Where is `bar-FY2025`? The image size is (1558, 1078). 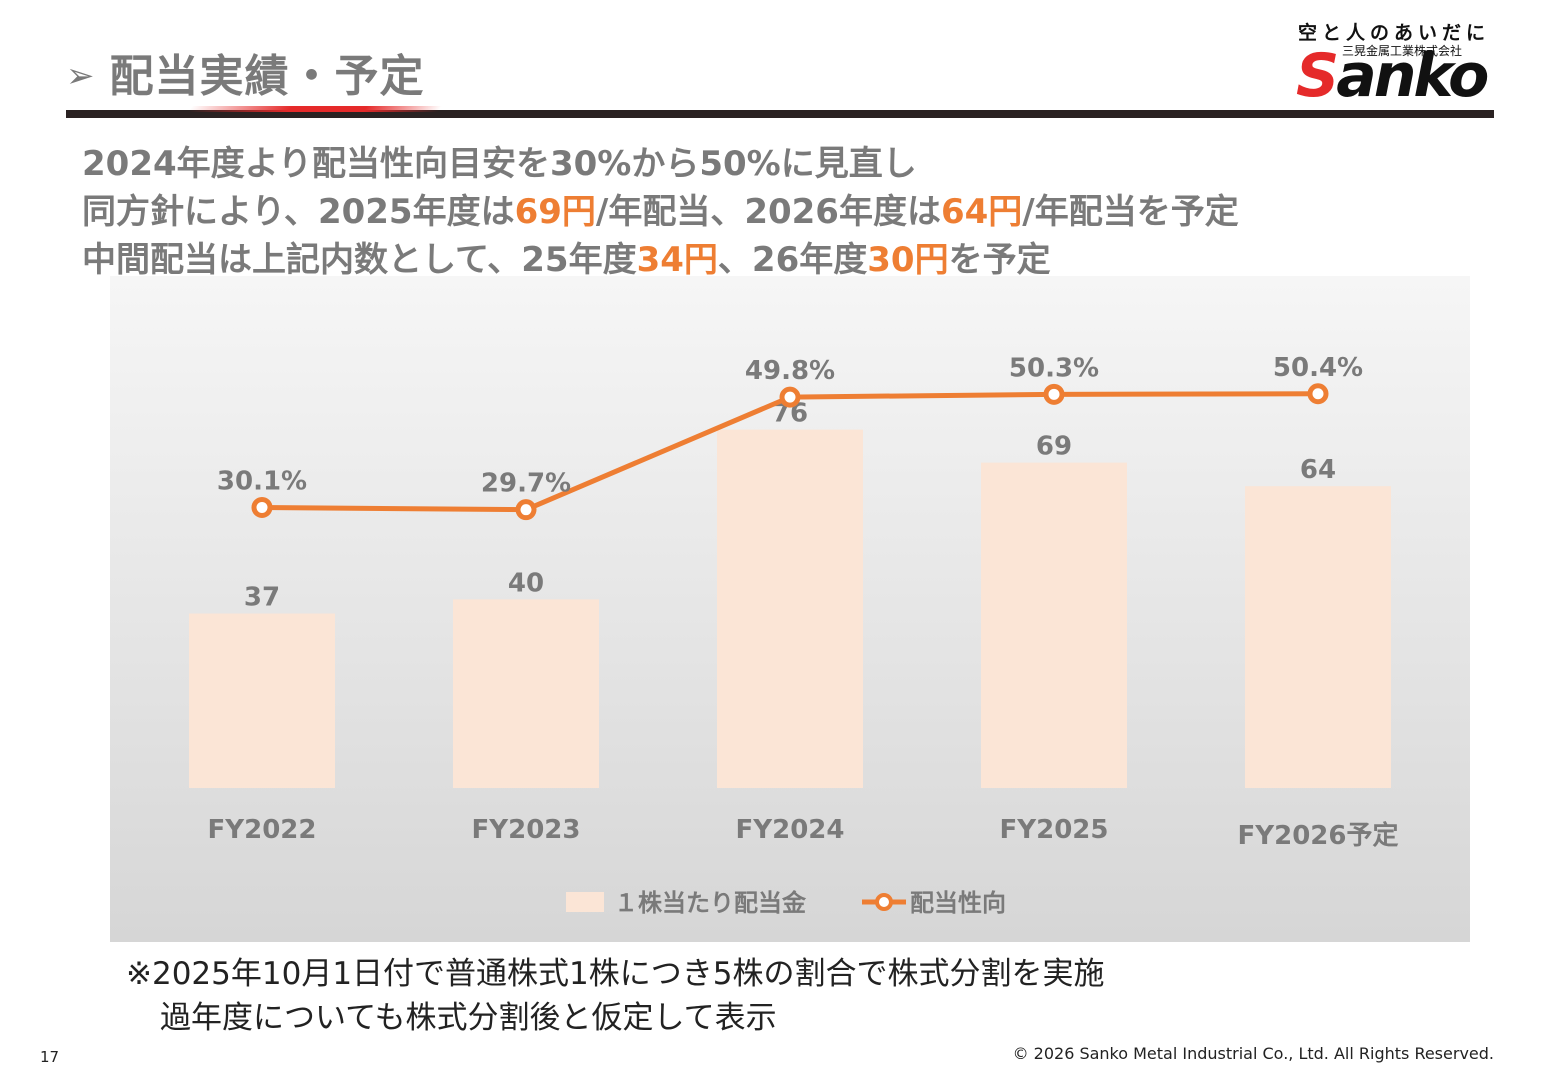
bar-FY2025 is located at coordinates (1054, 625).